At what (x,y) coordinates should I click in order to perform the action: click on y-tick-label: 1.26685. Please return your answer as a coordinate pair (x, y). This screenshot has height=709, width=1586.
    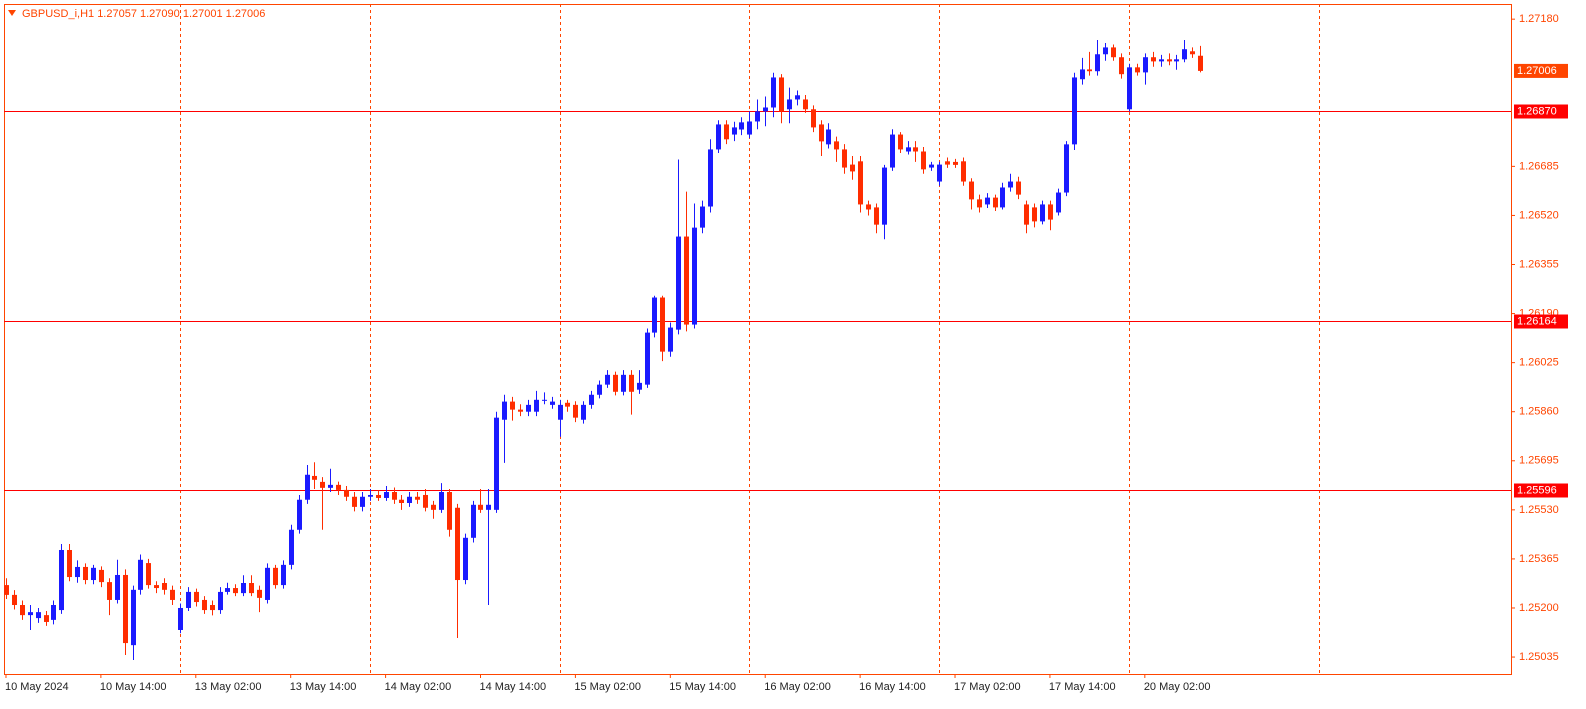
    Looking at the image, I should click on (1539, 166).